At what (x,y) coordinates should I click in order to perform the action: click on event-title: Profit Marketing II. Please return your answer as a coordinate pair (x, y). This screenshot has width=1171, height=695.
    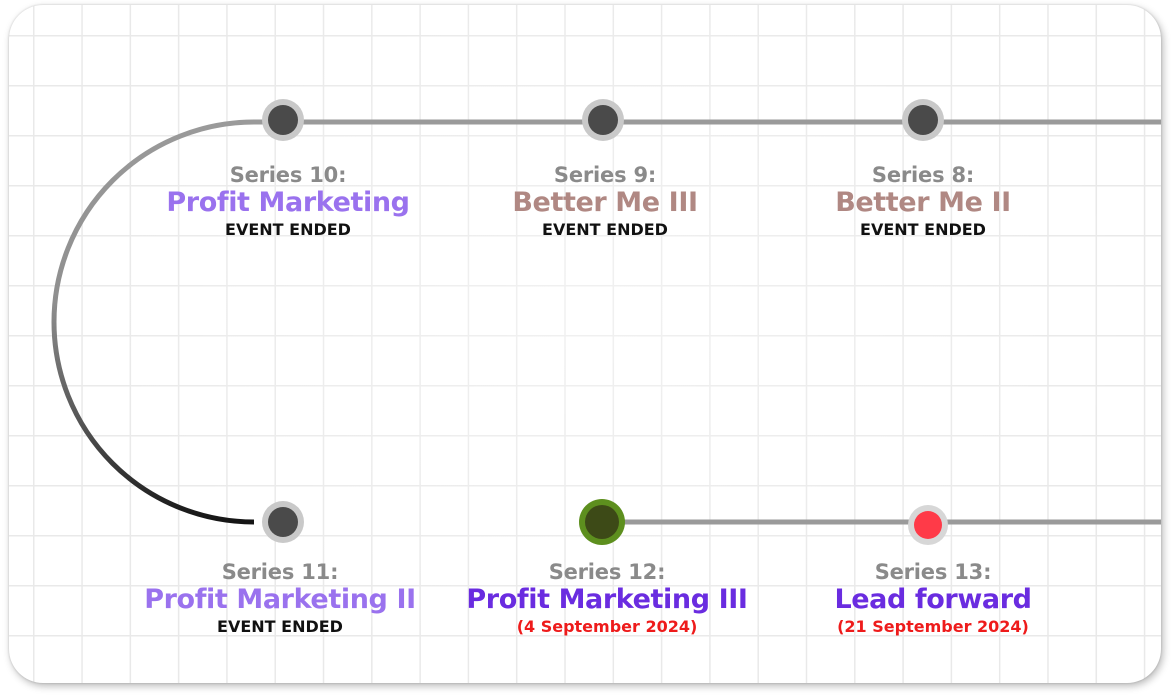
    Looking at the image, I should click on (280, 599).